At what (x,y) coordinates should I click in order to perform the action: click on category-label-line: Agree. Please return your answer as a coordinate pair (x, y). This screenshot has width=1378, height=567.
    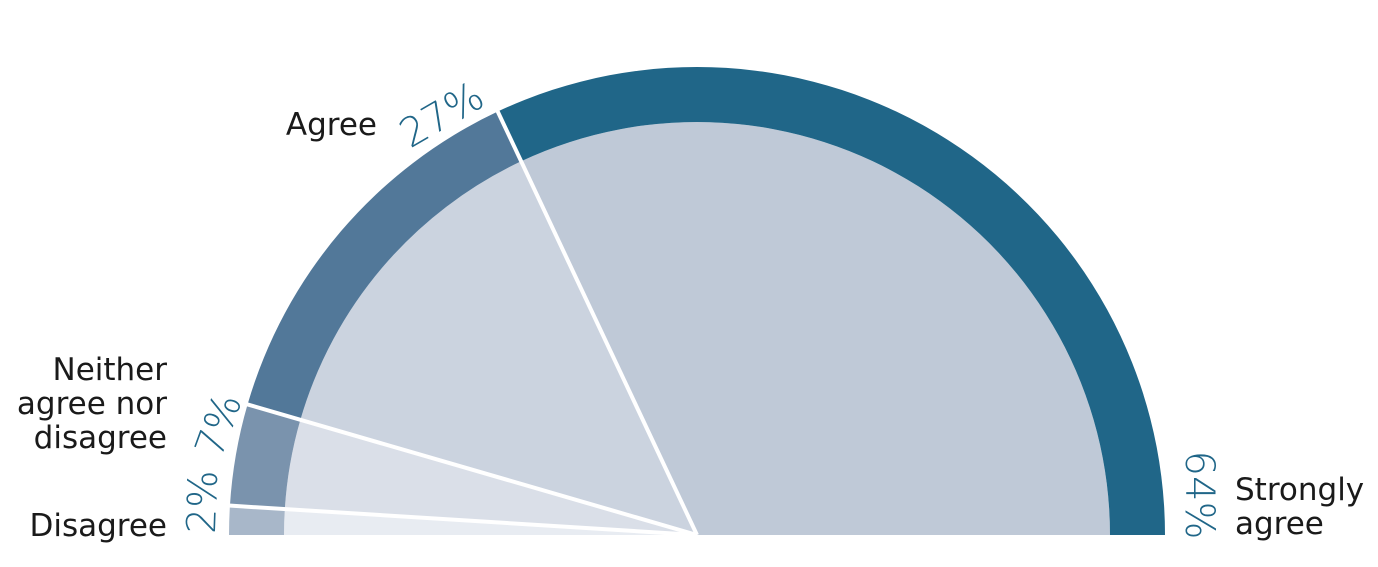
    Looking at the image, I should click on (331, 125).